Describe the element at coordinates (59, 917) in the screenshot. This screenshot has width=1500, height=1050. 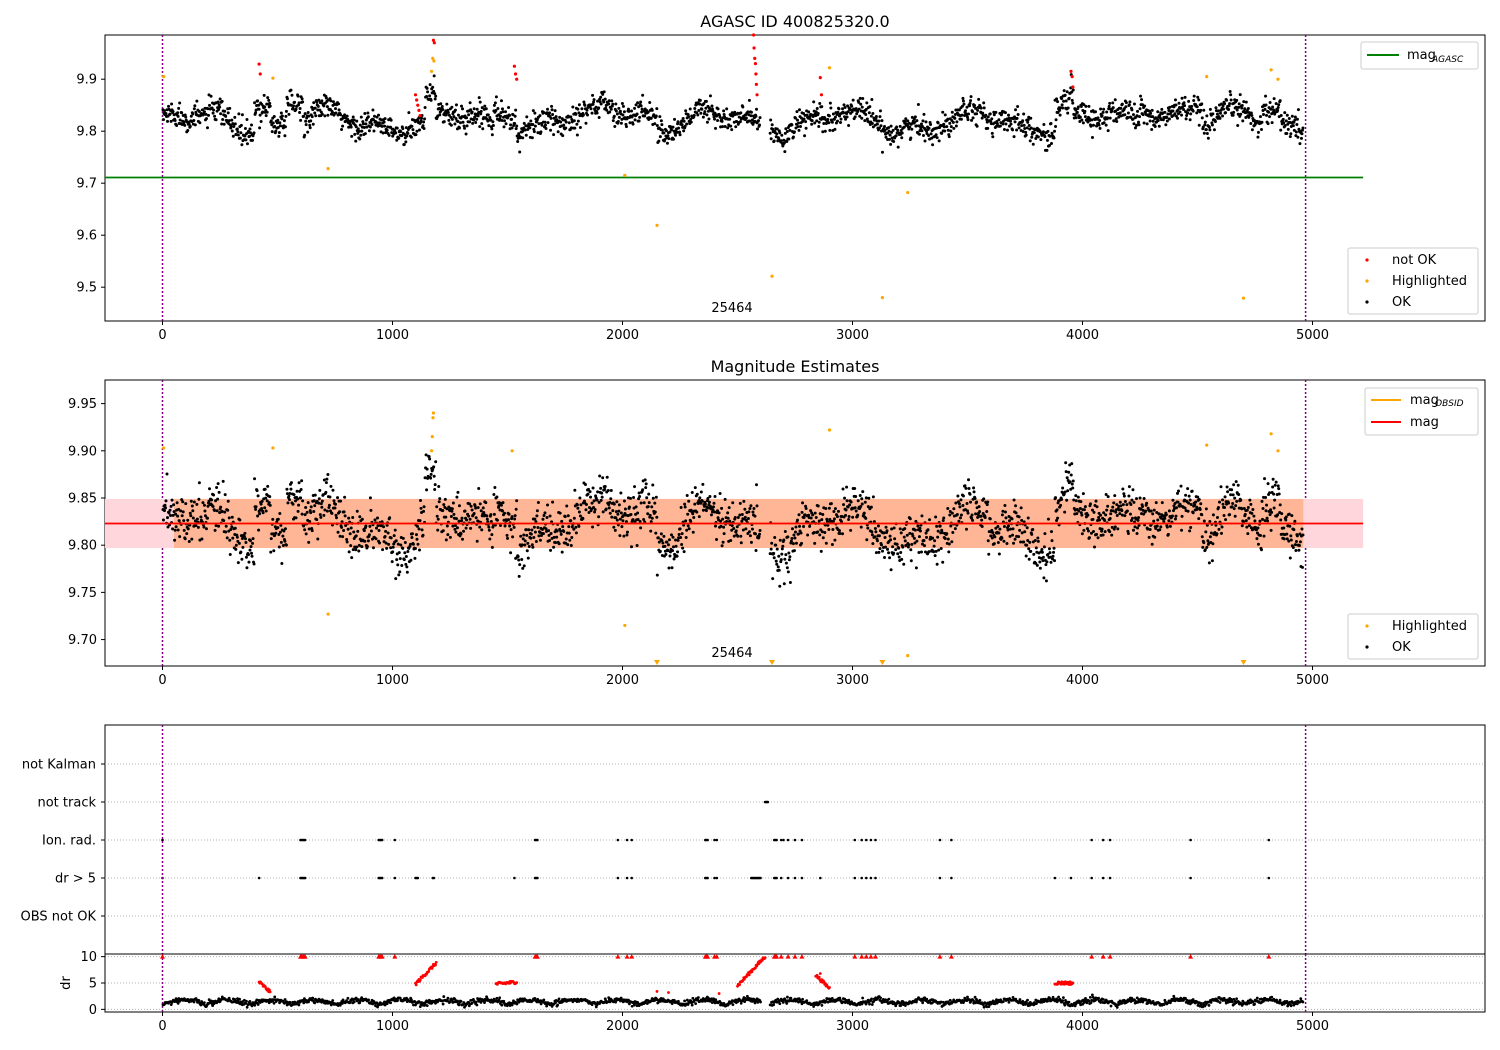
I see `flag-category-label: OBS not OK` at that location.